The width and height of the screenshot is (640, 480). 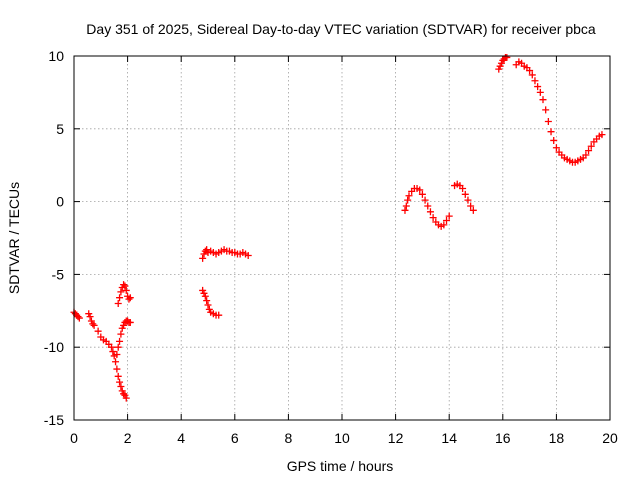 What do you see at coordinates (54, 347) in the screenshot?
I see `y-tick-label: -10` at bounding box center [54, 347].